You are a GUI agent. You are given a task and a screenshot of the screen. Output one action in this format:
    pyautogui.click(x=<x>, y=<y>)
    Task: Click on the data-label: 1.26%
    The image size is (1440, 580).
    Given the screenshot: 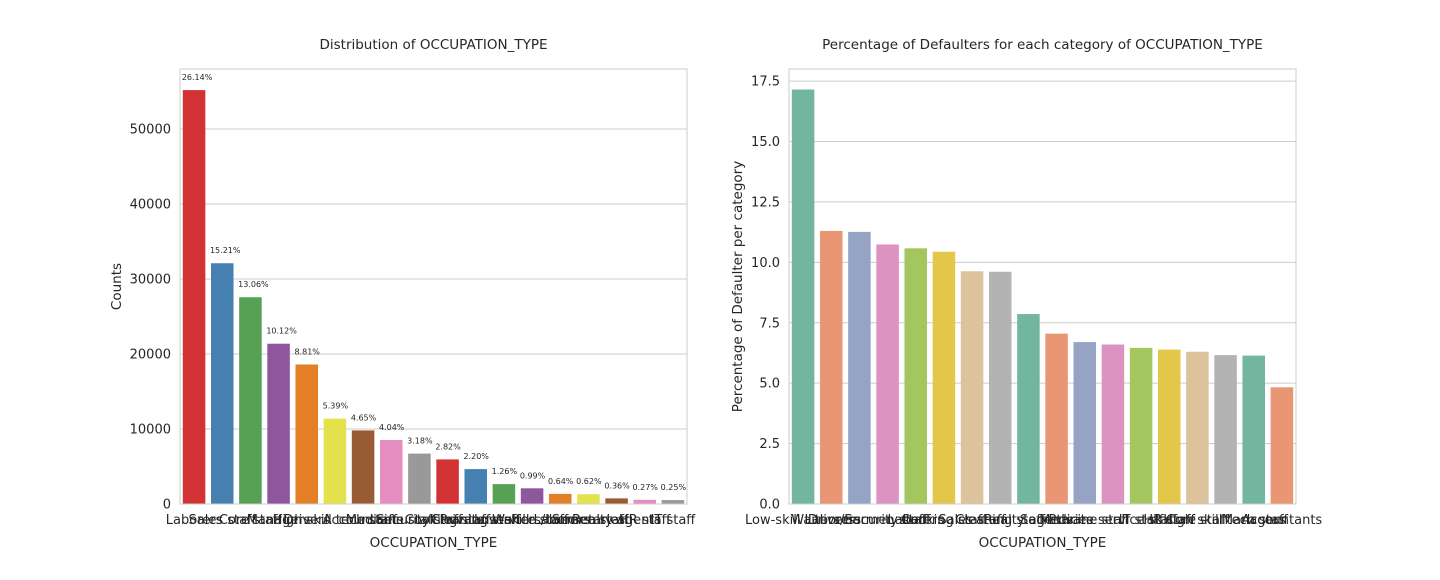 What is the action you would take?
    pyautogui.click(x=505, y=471)
    